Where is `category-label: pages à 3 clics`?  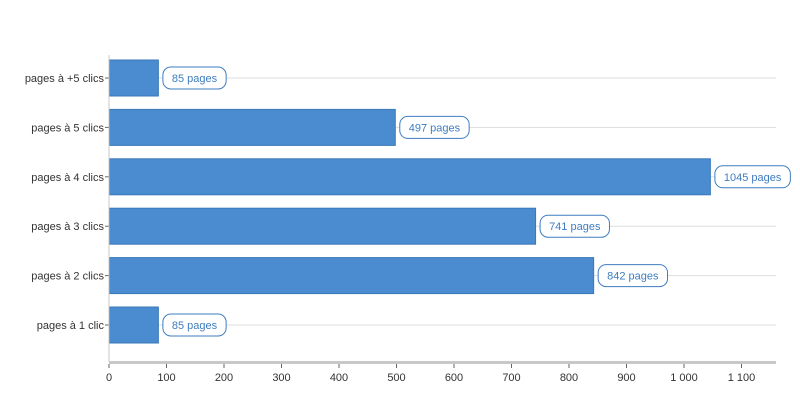
category-label: pages à 3 clics is located at coordinates (67, 227).